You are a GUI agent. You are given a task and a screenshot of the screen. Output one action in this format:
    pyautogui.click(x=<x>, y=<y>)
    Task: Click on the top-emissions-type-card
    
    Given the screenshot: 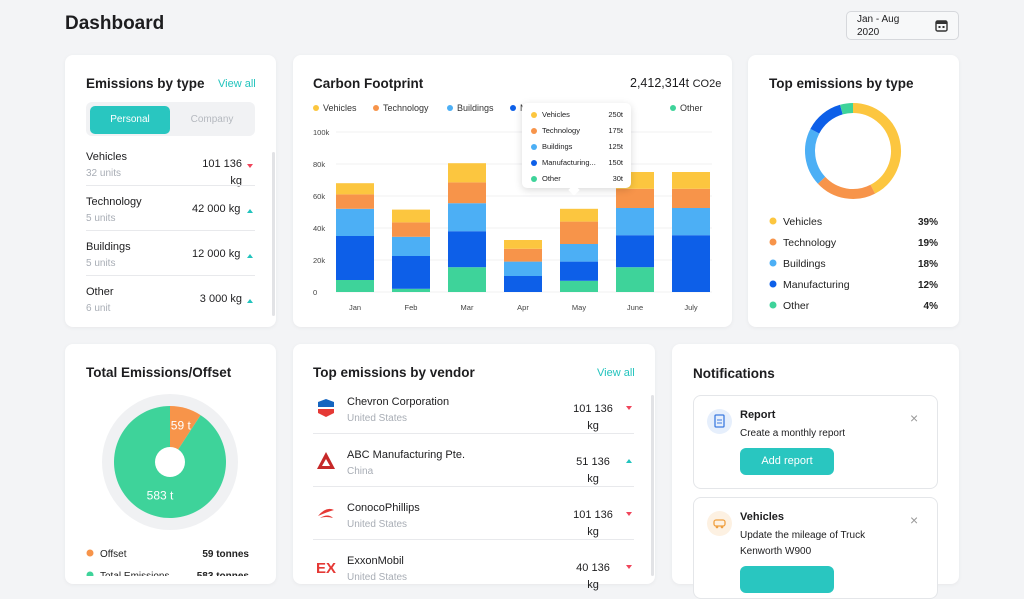 What is the action you would take?
    pyautogui.click(x=853, y=191)
    